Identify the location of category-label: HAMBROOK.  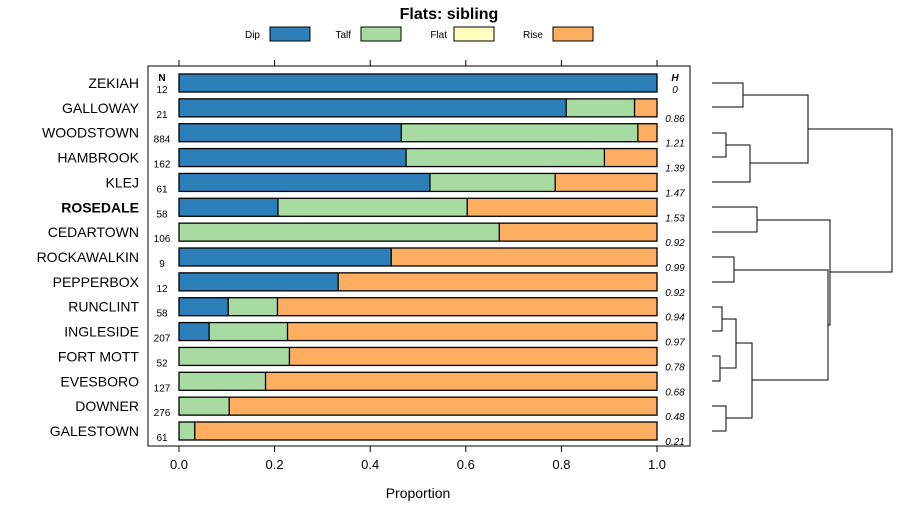
(98, 158).